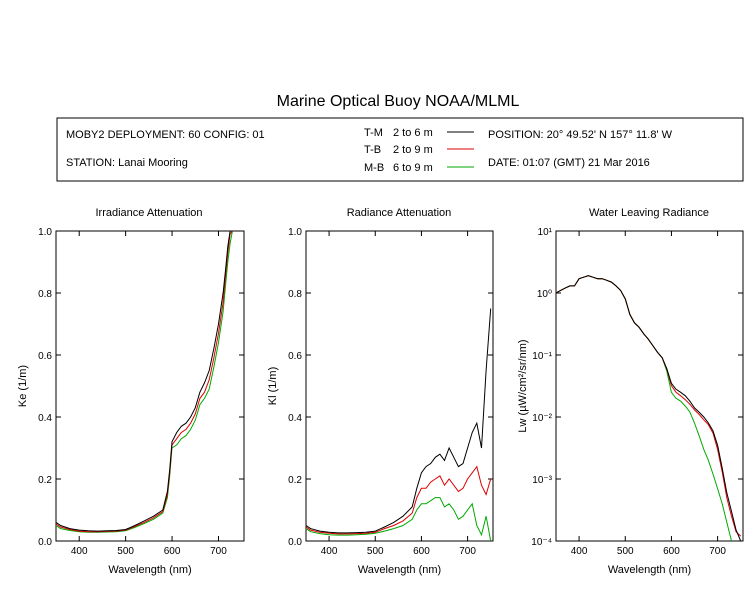 Image resolution: width=750 pixels, height=600 pixels. Describe the element at coordinates (544, 294) in the screenshot. I see `y-tick-label: 10⁰` at that location.